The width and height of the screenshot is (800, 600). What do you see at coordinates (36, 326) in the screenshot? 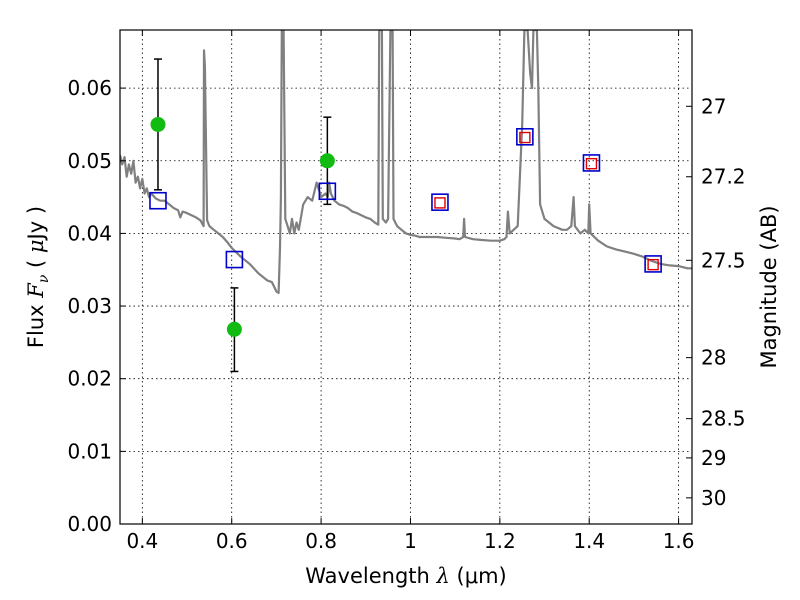
I see `y-axis-title-text: Flux` at bounding box center [36, 326].